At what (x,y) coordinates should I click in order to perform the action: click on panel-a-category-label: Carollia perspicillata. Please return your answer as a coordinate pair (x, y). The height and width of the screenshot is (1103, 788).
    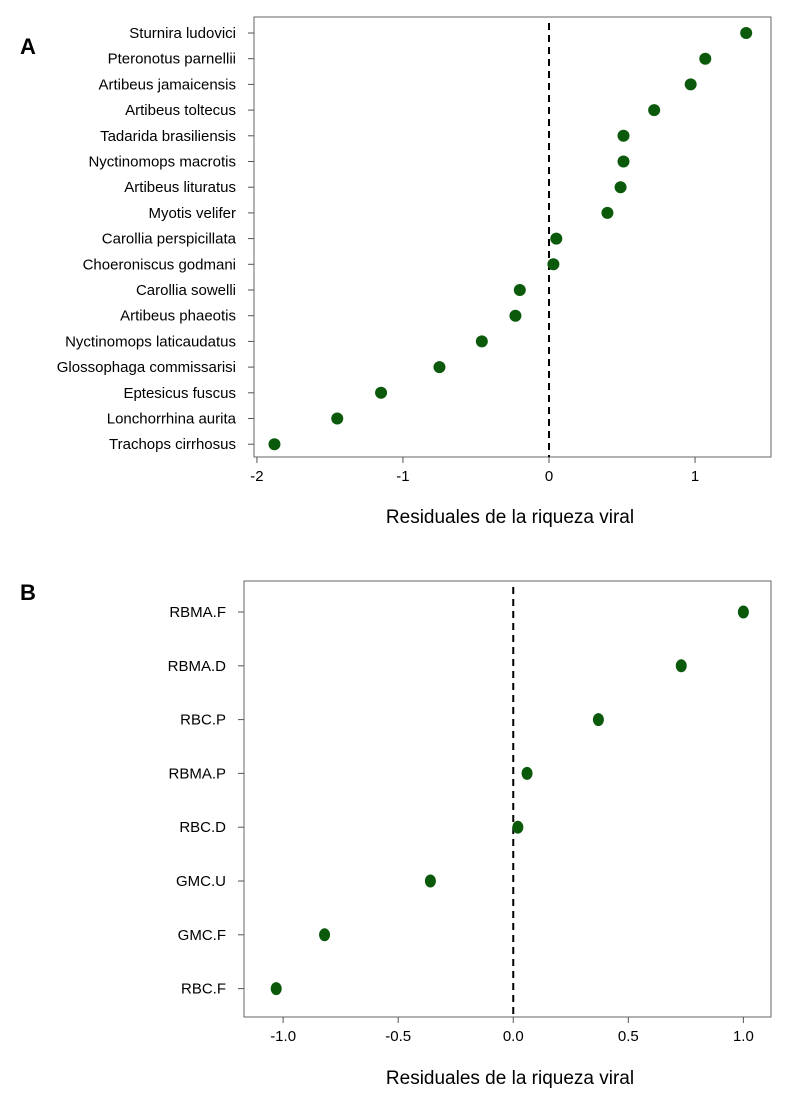
    Looking at the image, I should click on (169, 239).